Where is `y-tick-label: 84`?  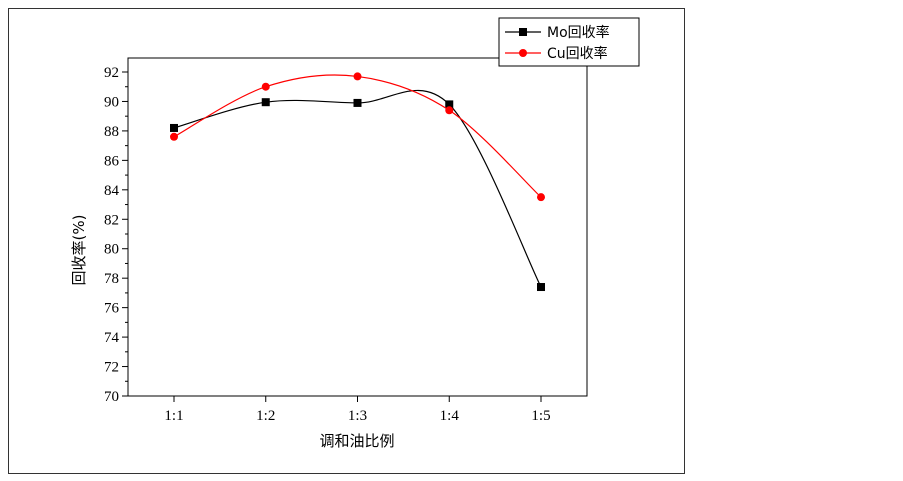
y-tick-label: 84 is located at coordinates (112, 191).